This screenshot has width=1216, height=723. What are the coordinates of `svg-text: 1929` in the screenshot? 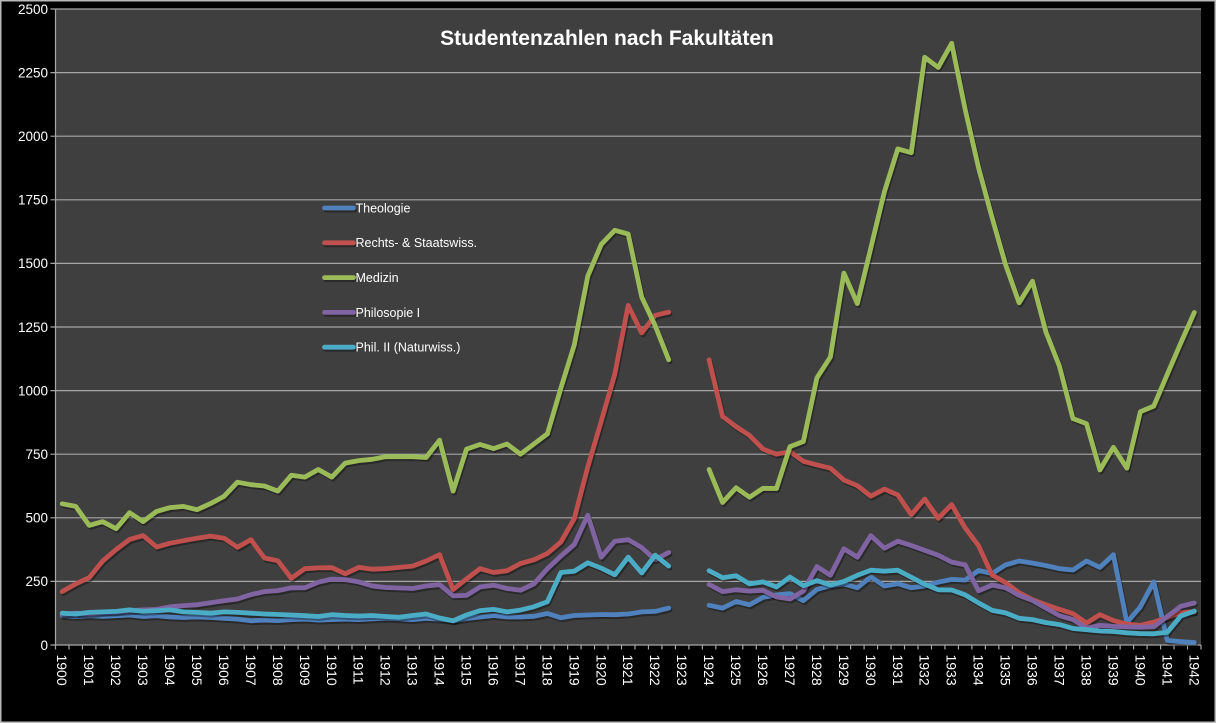 It's located at (844, 670).